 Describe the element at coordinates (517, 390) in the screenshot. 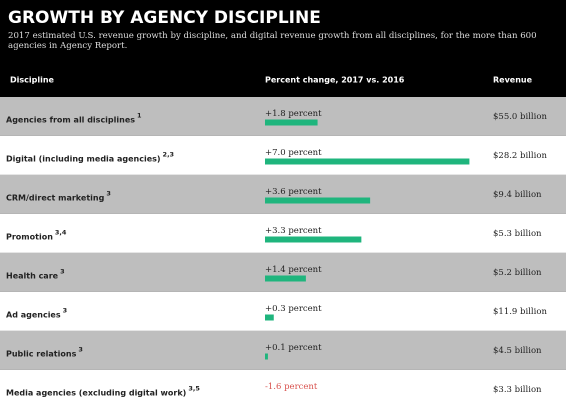

I see `revenue: $3.3 billion` at that location.